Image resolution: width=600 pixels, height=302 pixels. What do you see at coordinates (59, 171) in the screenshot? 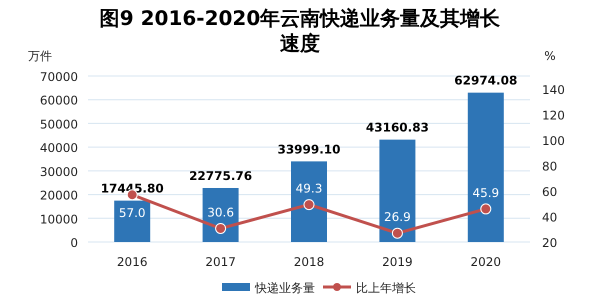
I see `y-tick-label: 30000` at bounding box center [59, 171].